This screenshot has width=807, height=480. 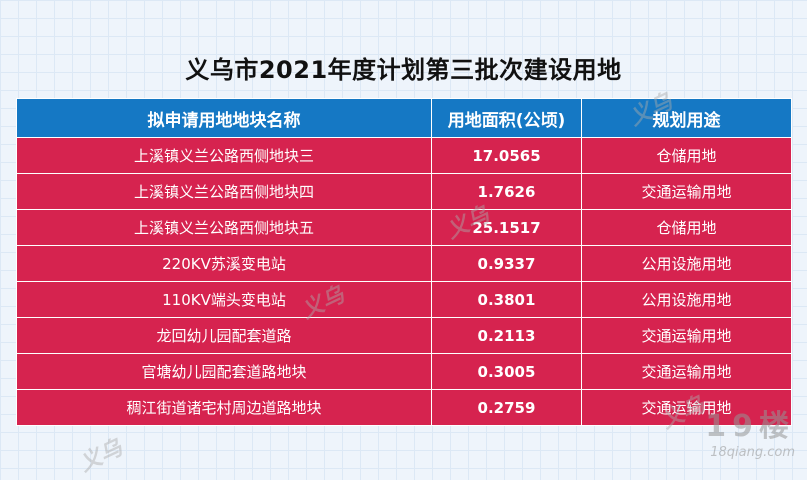 I want to click on cell-name: 龙回幼儿园配套道路, so click(x=224, y=335).